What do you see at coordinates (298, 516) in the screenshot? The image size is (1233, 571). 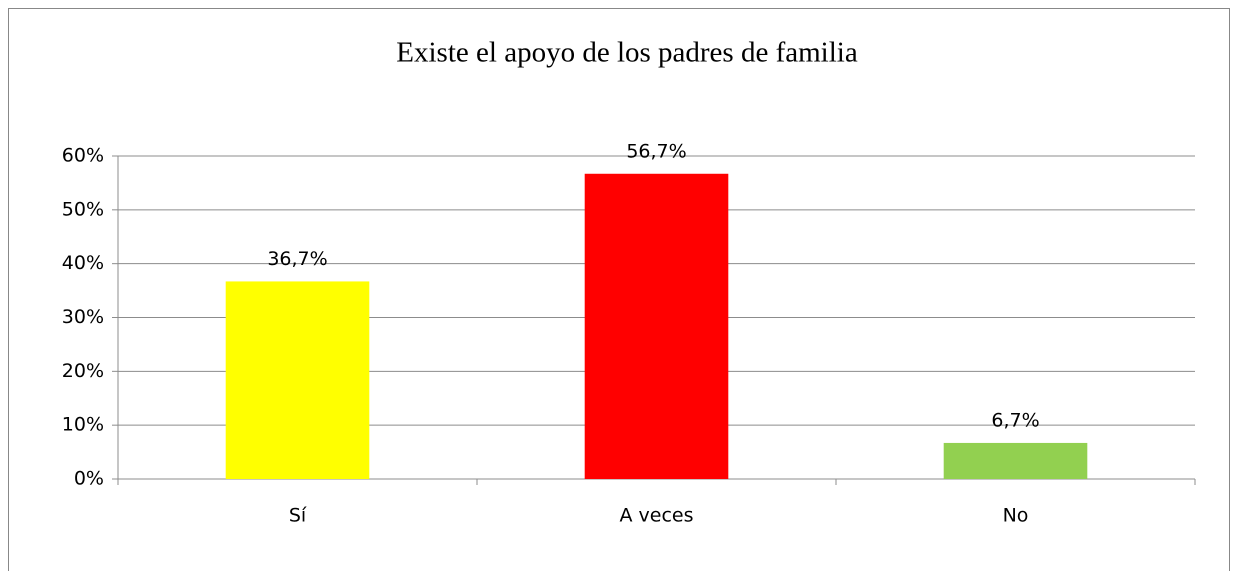 I see `x-tick-label: Sí` at bounding box center [298, 516].